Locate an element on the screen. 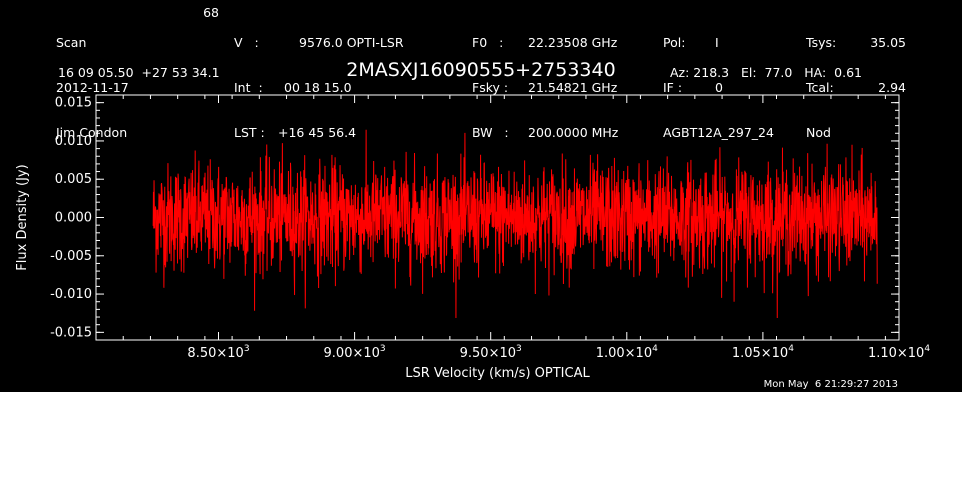 This screenshot has height=490, width=962. x-tick-label: 8.50×10³ is located at coordinates (218, 352).